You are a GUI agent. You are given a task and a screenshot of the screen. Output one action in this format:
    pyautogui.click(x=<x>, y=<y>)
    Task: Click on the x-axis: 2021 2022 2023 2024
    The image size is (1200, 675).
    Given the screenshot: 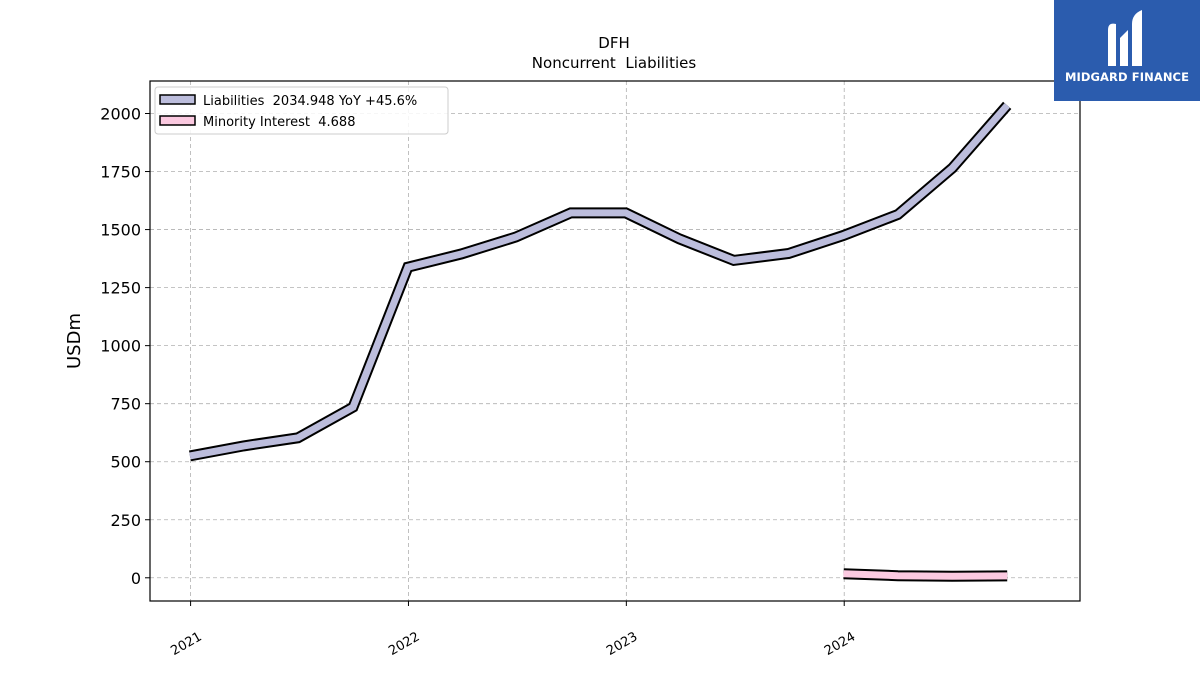 What is the action you would take?
    pyautogui.click(x=513, y=630)
    